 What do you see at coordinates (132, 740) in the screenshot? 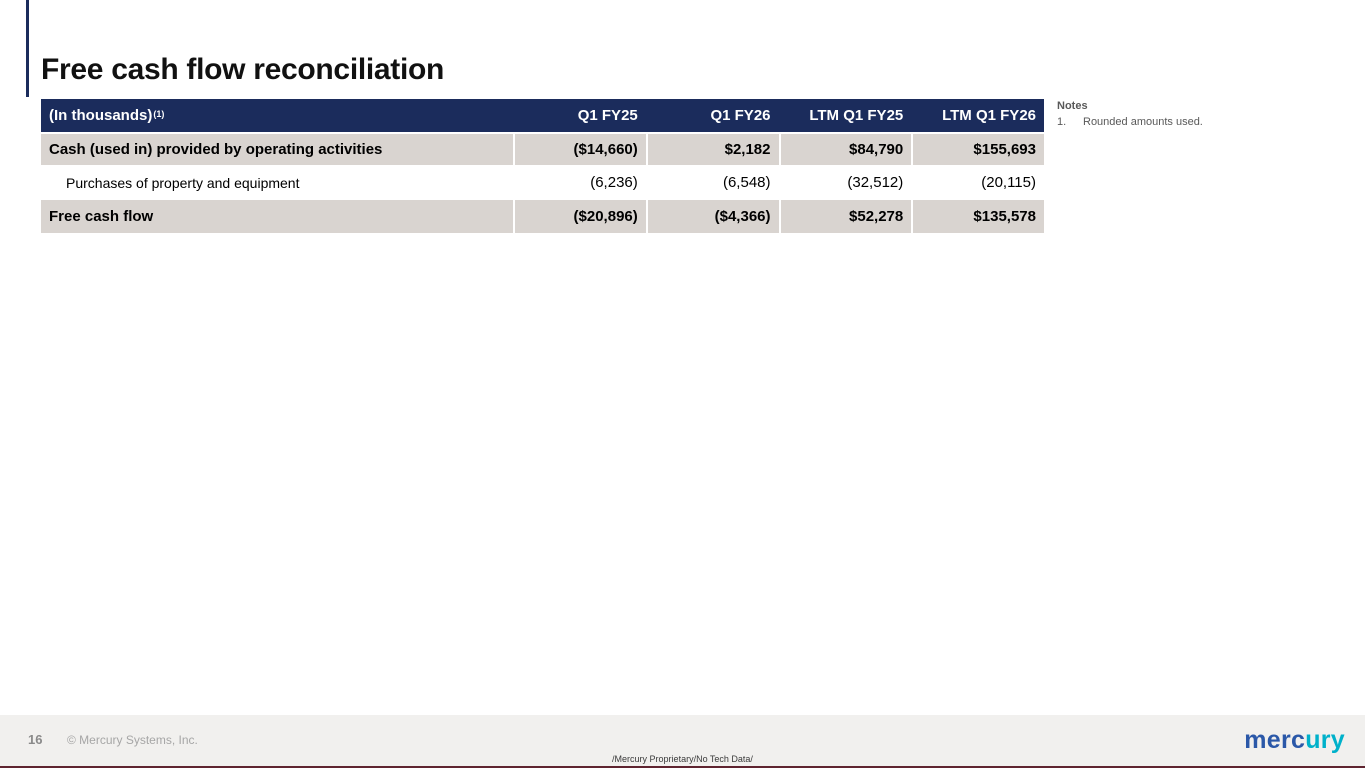
I see `copyright-text: © Mercury Systems, Inc.` at bounding box center [132, 740].